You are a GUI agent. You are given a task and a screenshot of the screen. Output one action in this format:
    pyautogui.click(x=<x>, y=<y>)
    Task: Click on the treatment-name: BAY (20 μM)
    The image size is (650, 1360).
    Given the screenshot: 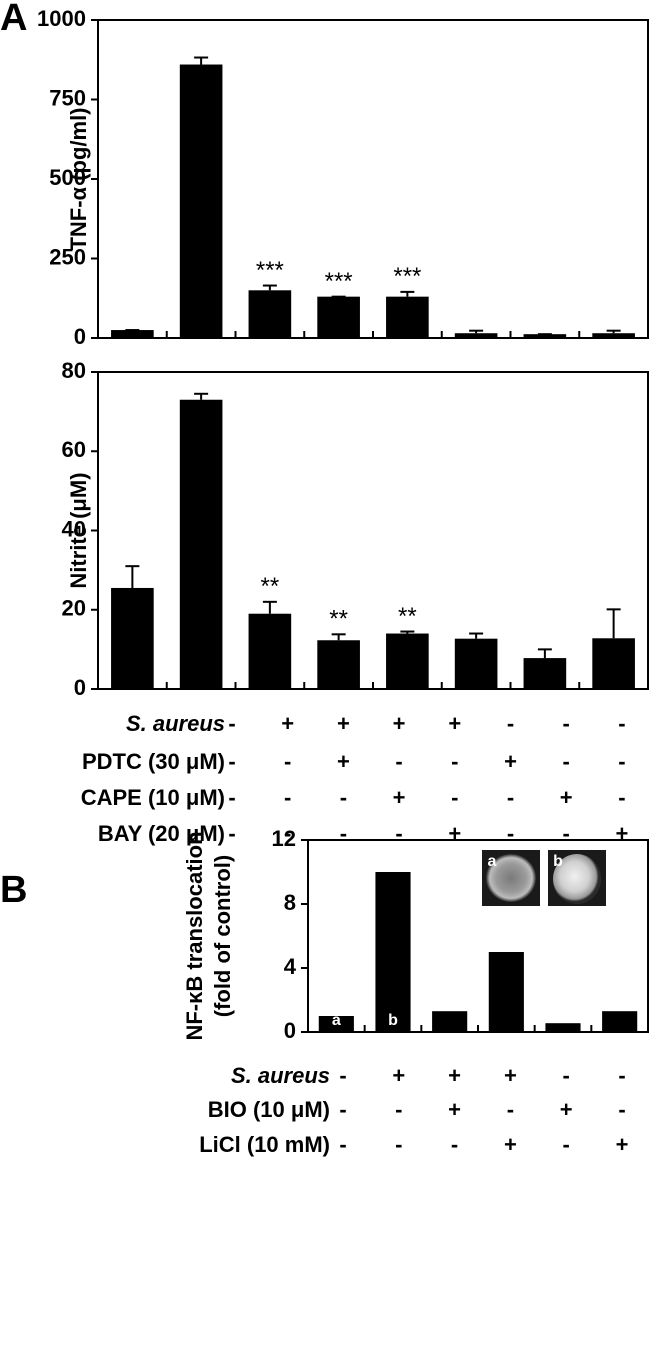 What is the action you would take?
    pyautogui.click(x=161, y=833)
    